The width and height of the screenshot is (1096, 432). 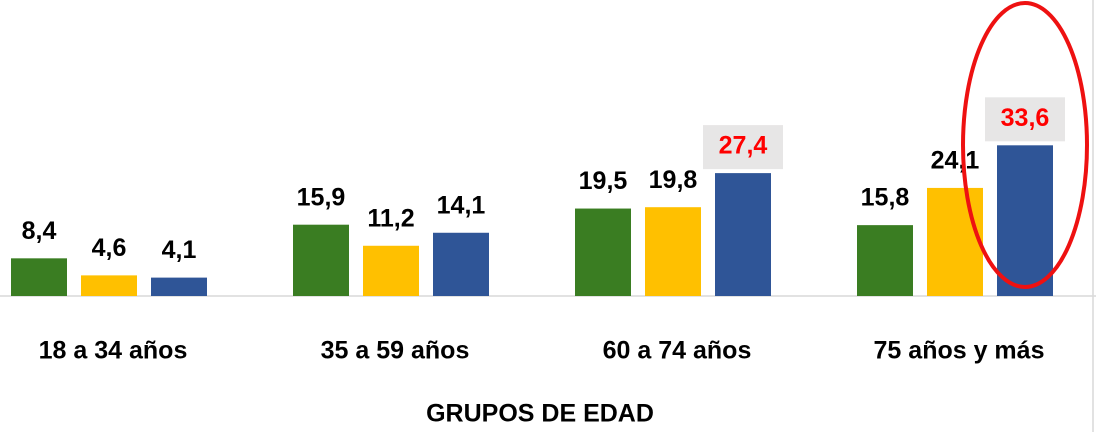 What do you see at coordinates (109, 248) in the screenshot?
I see `value-label: 4,6` at bounding box center [109, 248].